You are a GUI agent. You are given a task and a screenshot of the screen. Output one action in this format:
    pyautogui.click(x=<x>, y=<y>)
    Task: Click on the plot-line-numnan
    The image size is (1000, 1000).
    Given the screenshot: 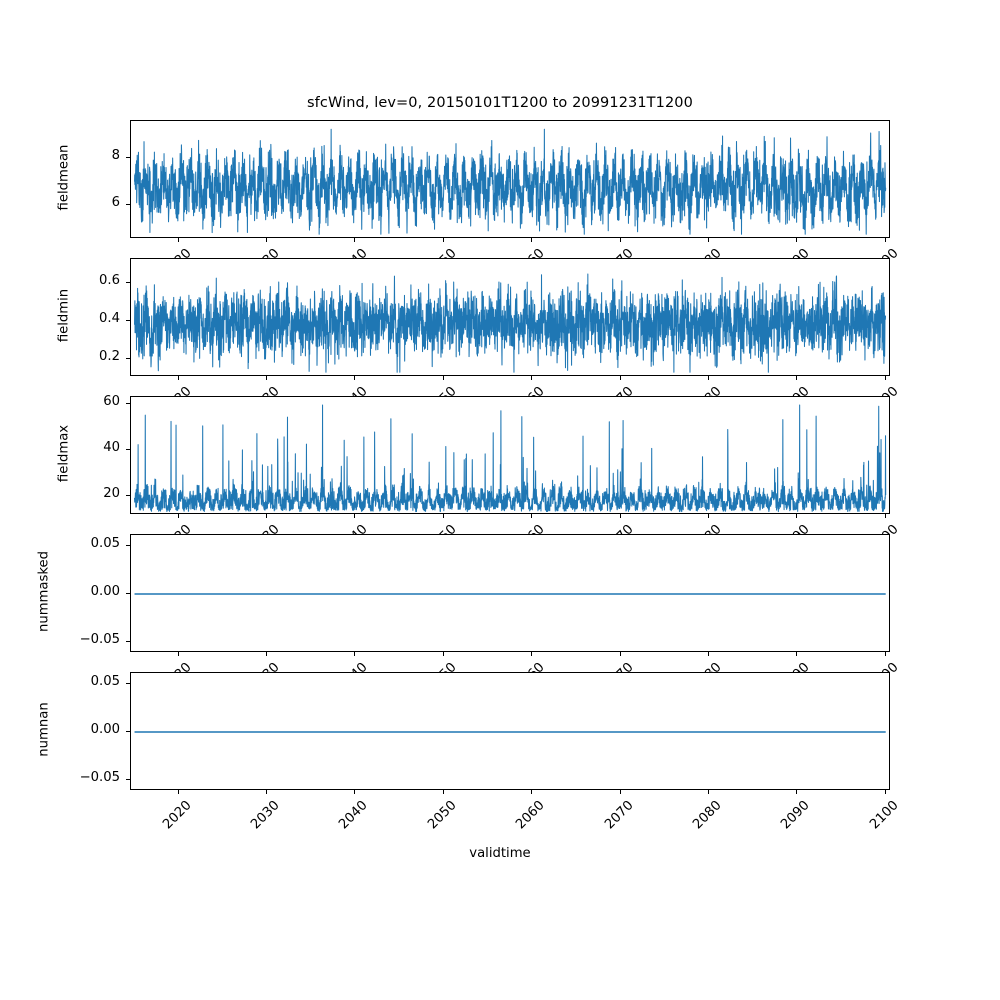 What is the action you would take?
    pyautogui.click(x=510, y=732)
    